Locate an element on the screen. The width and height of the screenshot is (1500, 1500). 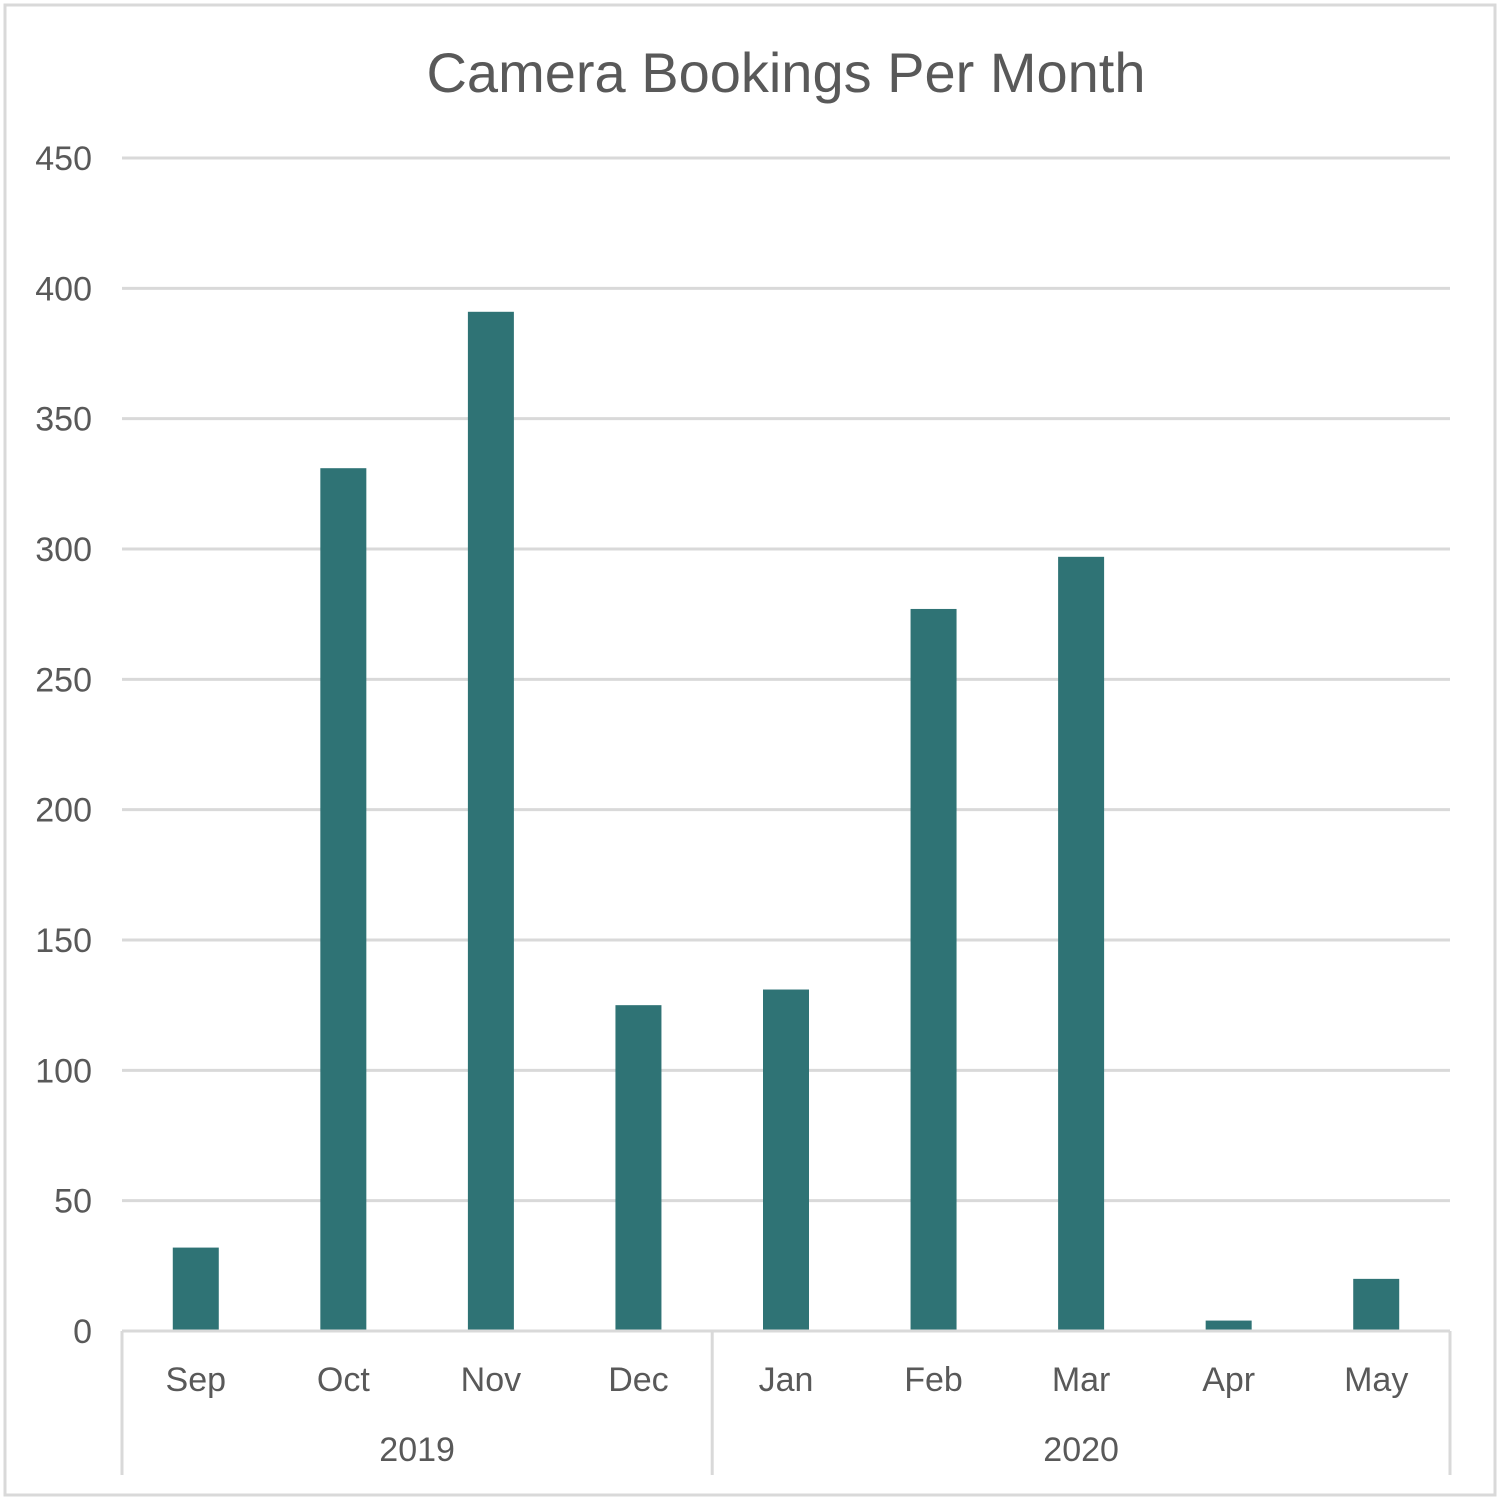
x-category-label: Feb is located at coordinates (933, 1380).